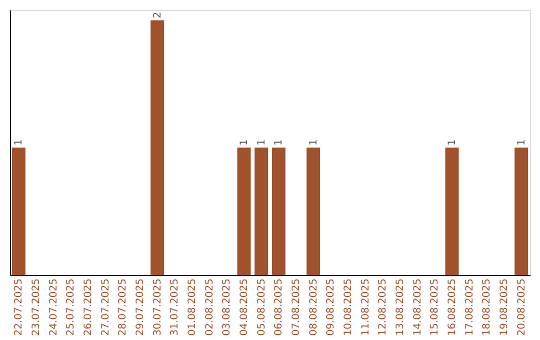 The image size is (540, 340). I want to click on x-tick-label: 11.08.2025, so click(366, 307).